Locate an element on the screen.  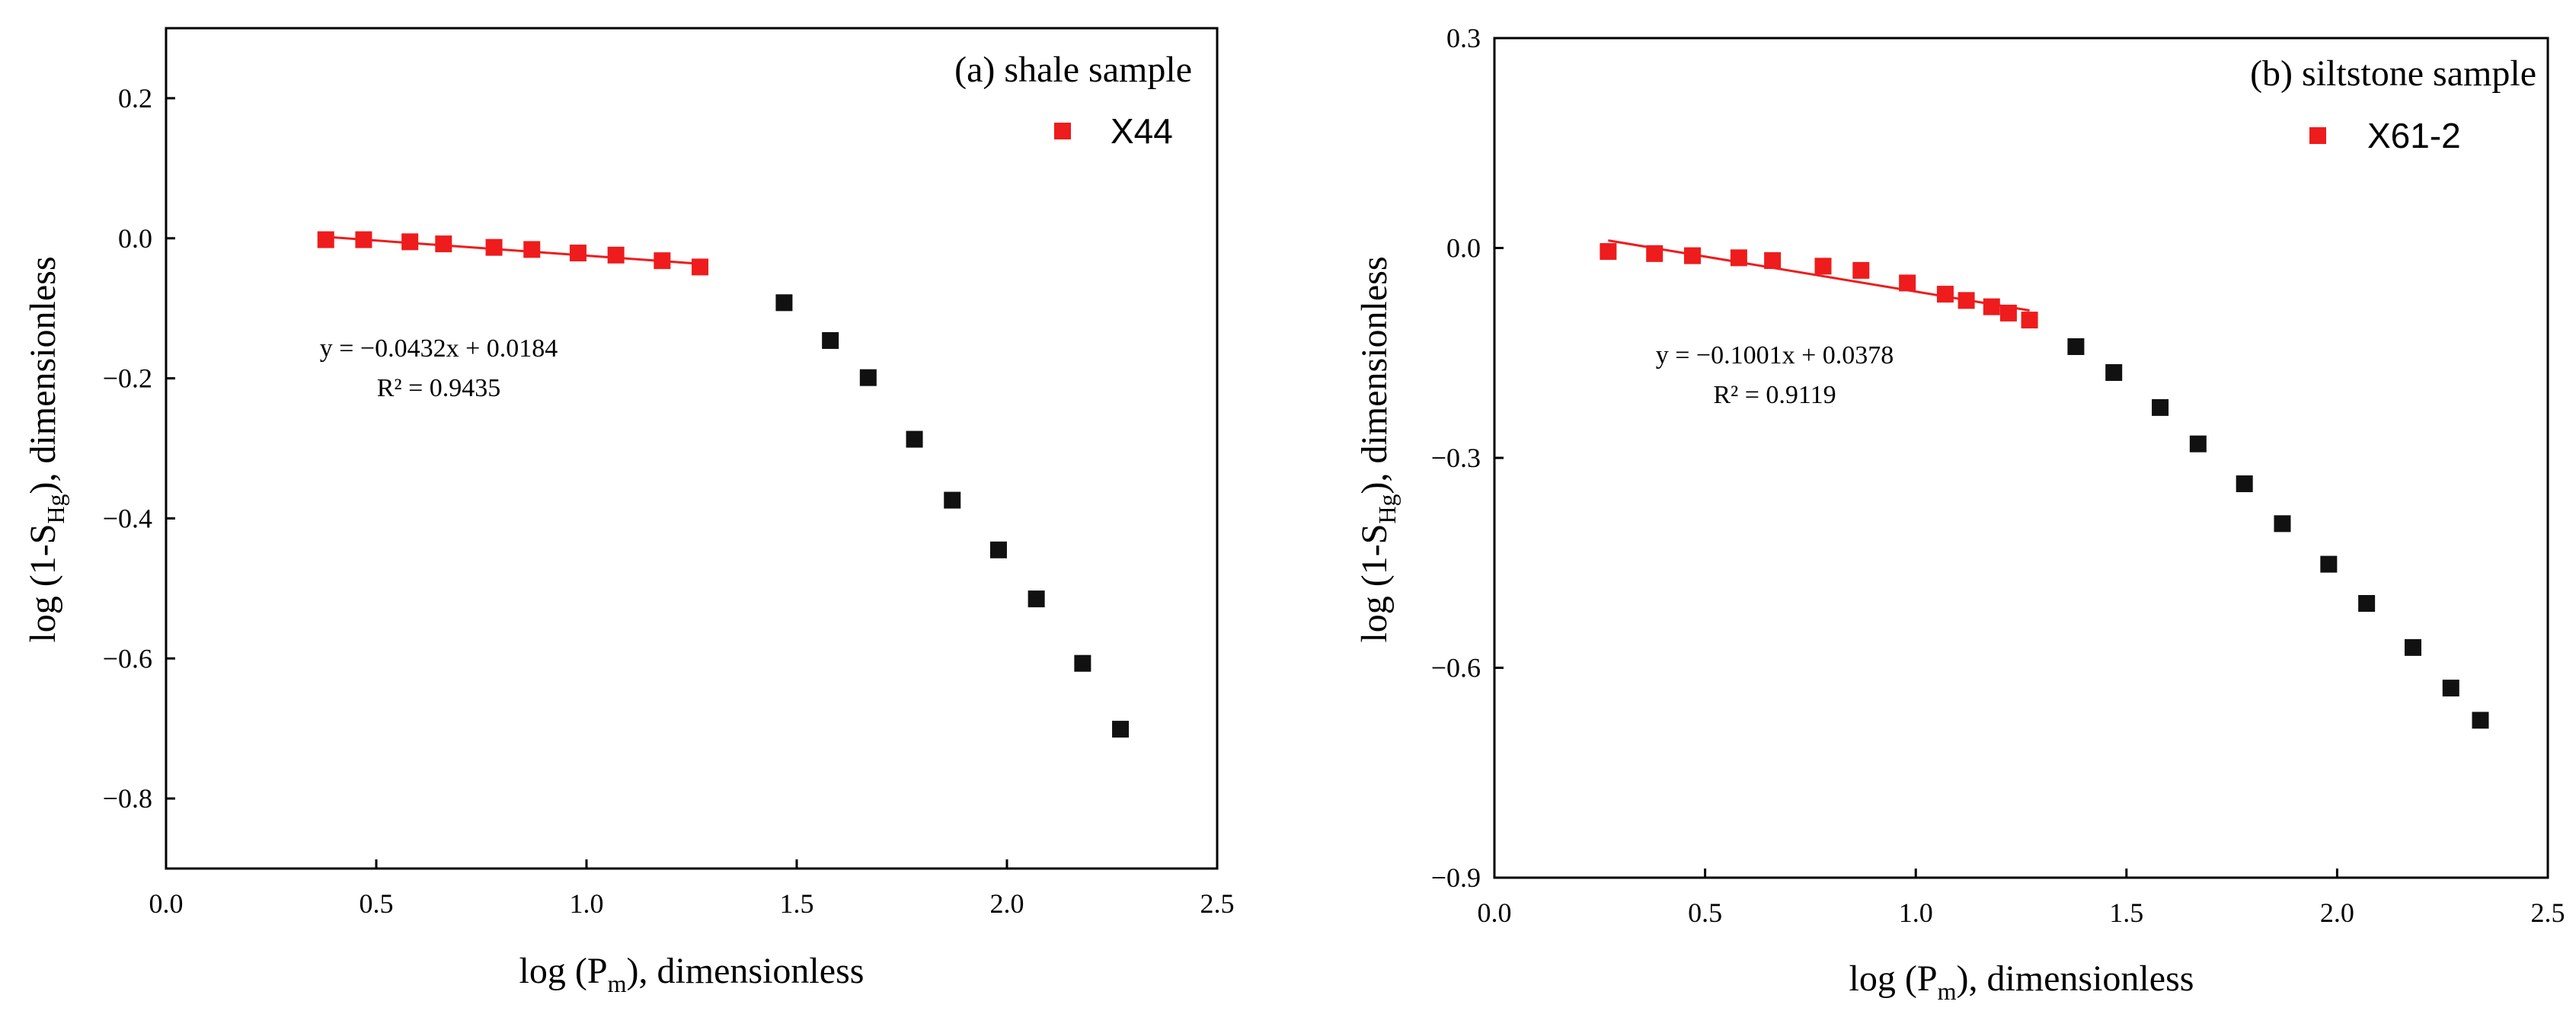
y-tick-label: −0.2 is located at coordinates (127, 378).